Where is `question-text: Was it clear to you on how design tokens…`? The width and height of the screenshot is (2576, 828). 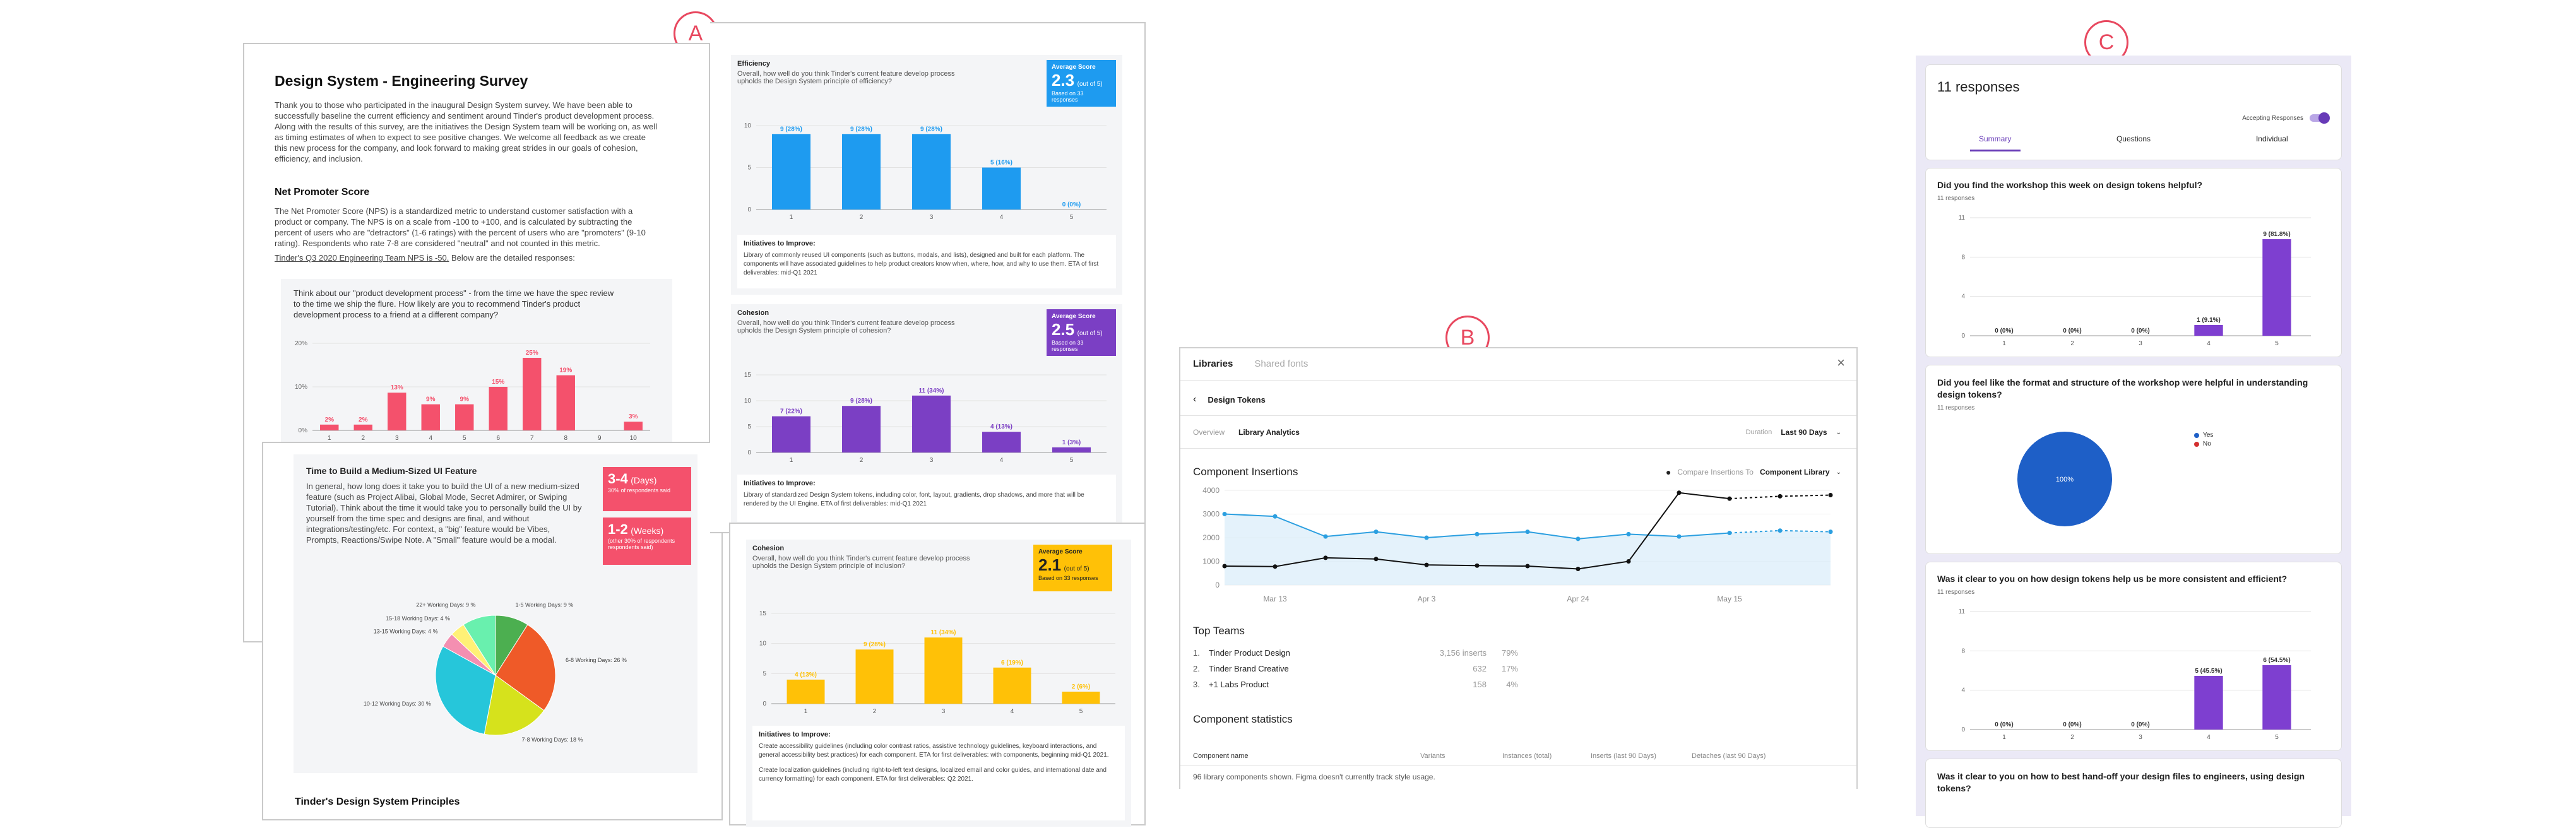
question-text: Was it clear to you on how design tokens… is located at coordinates (2112, 579).